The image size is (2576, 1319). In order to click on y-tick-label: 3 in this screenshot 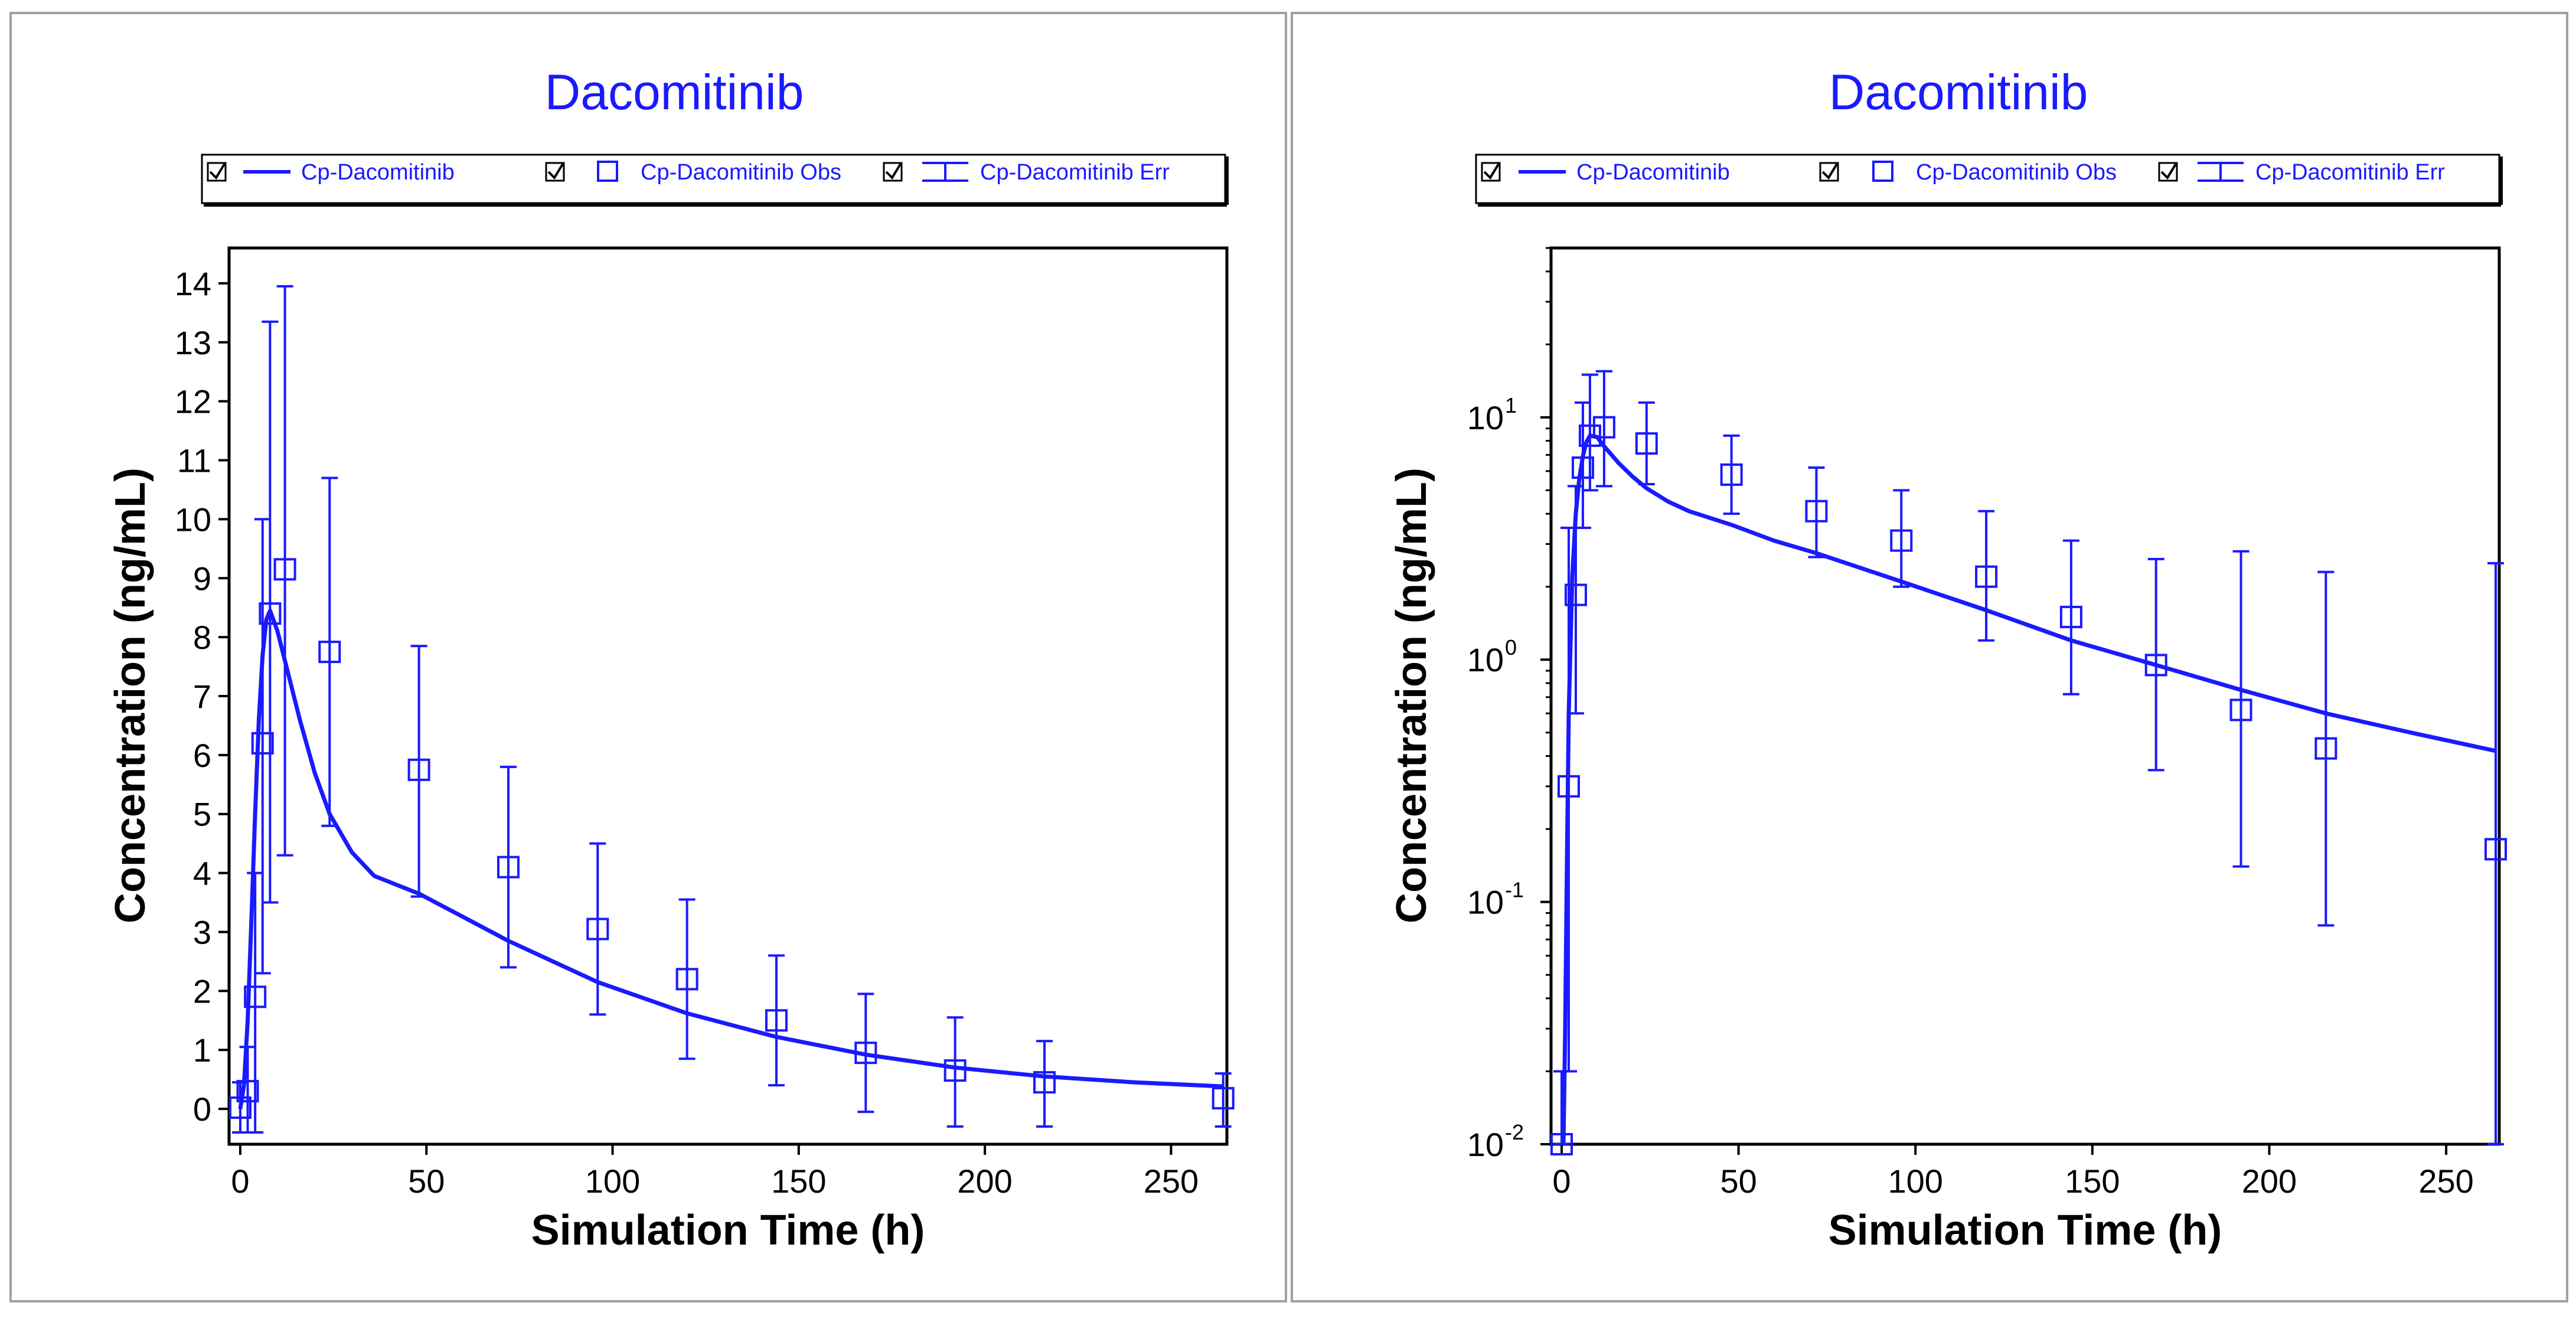, I will do `click(202, 932)`.